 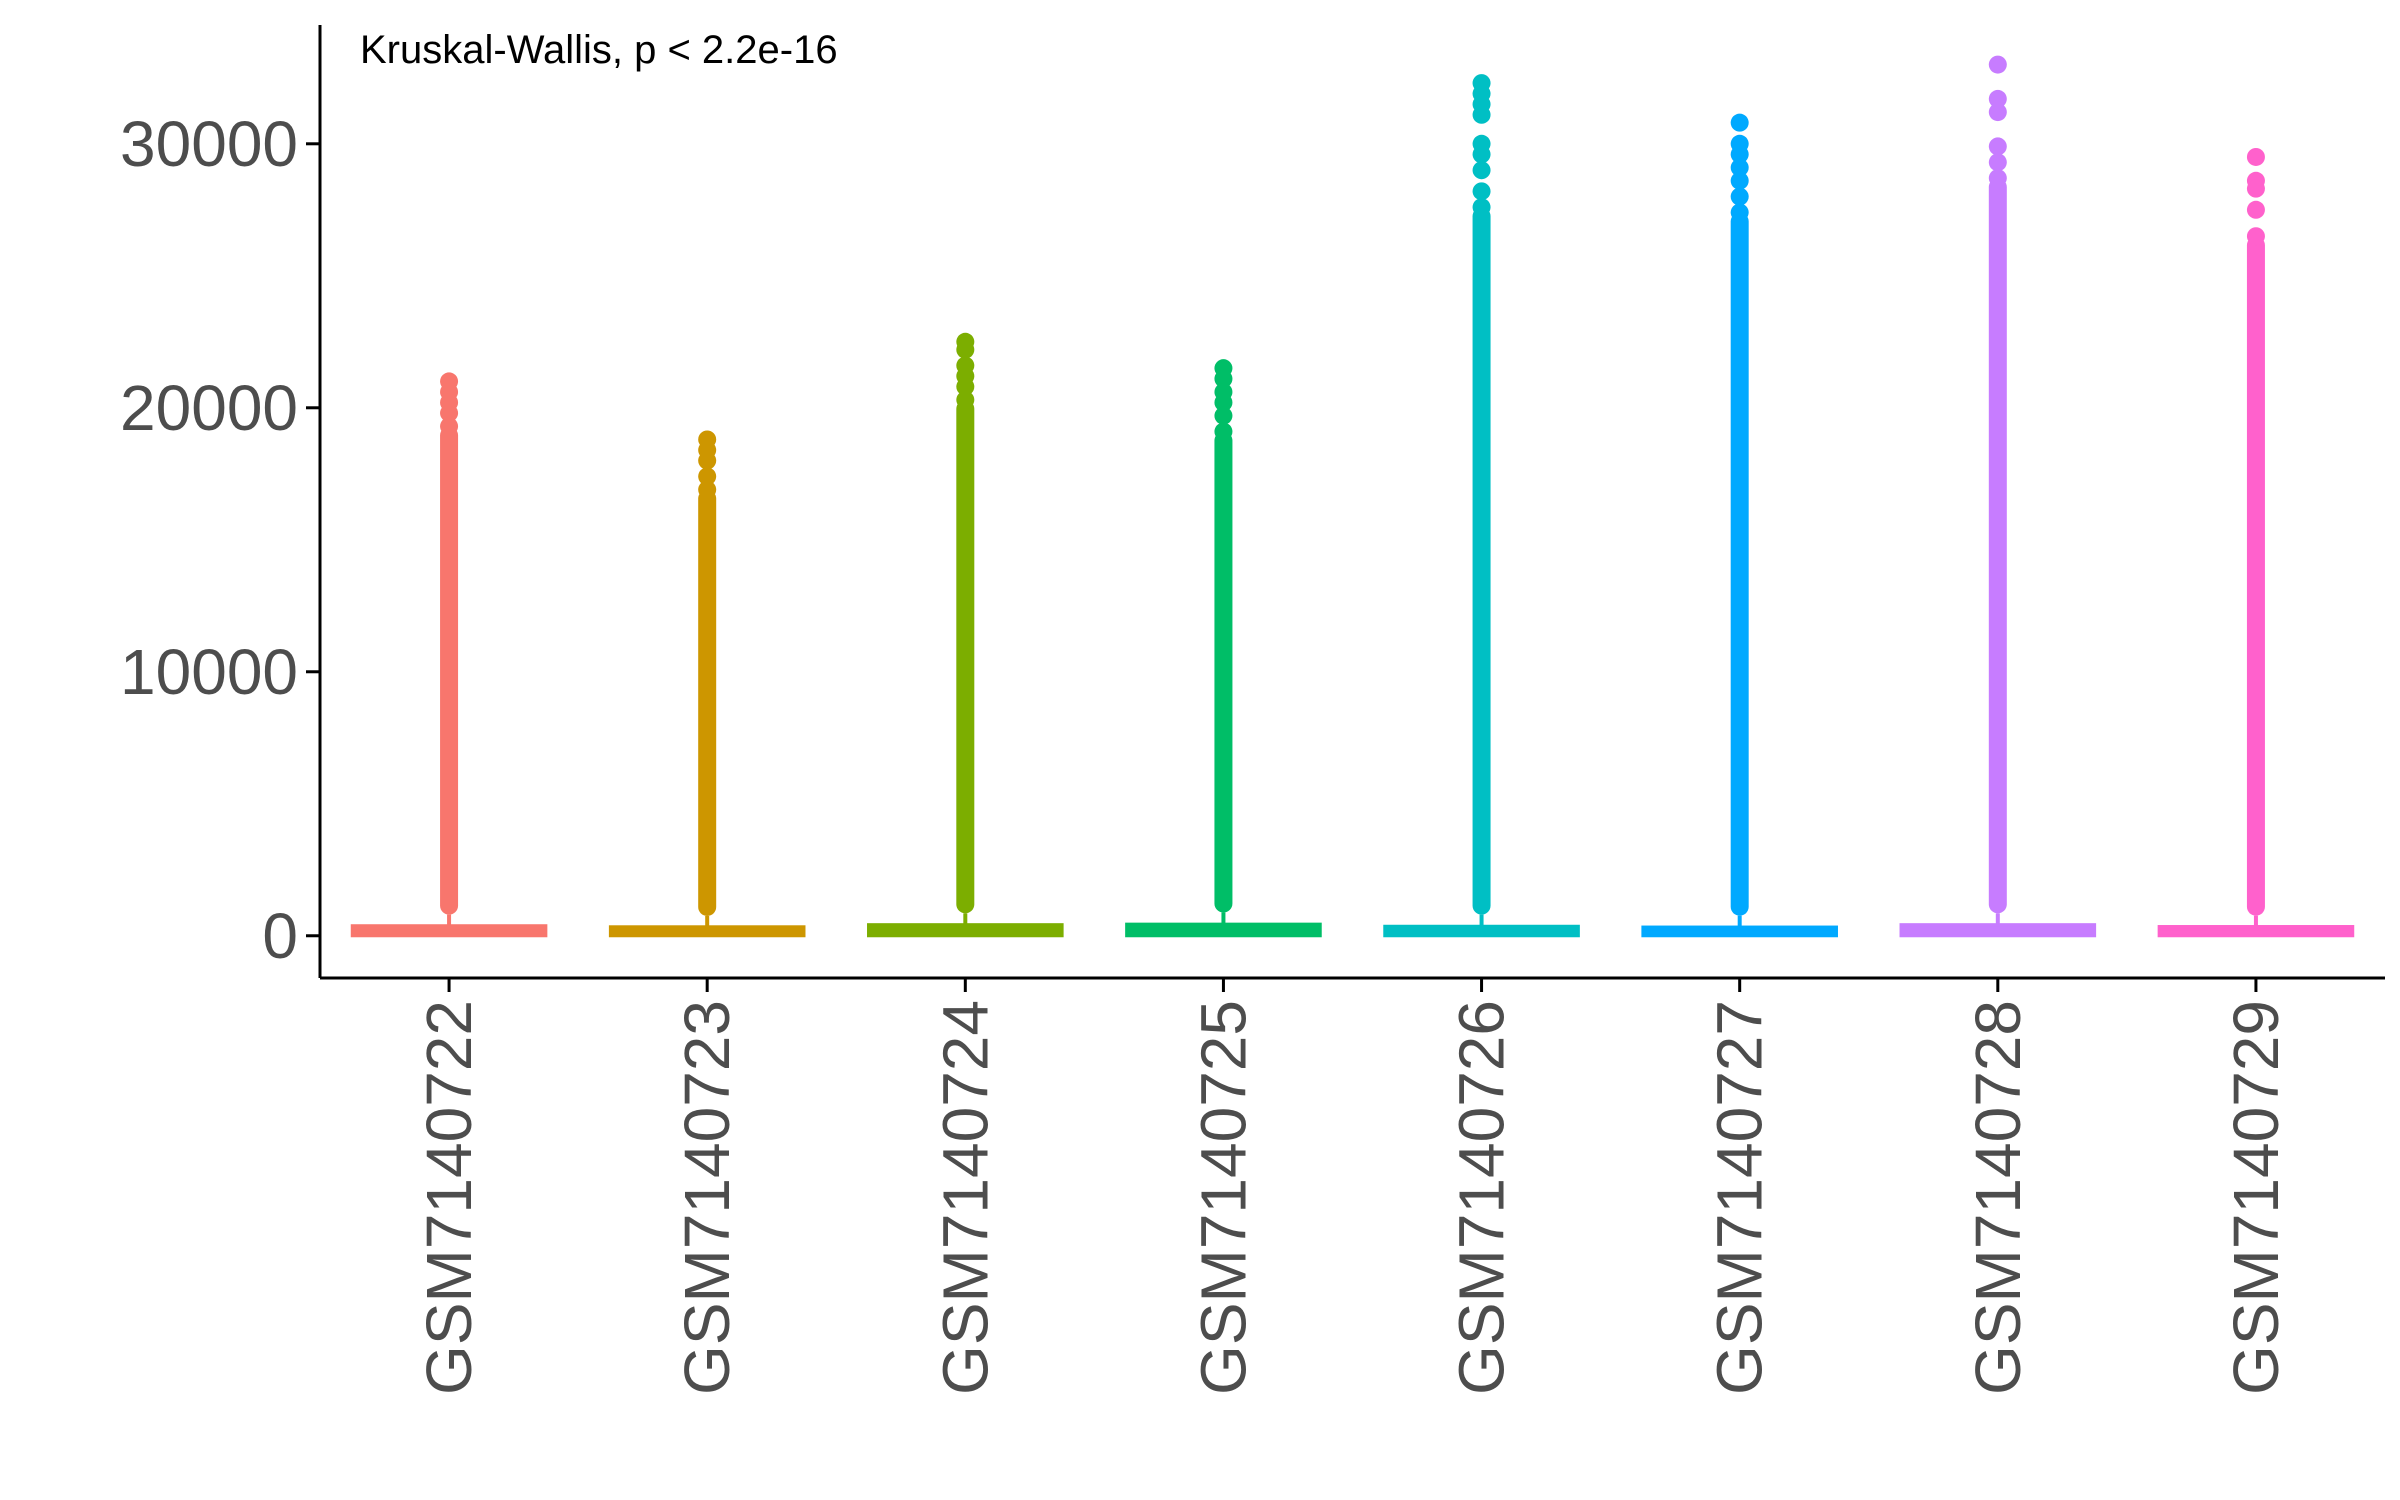 What do you see at coordinates (2256, 1197) in the screenshot?
I see `x-tick-label: GSM7140729` at bounding box center [2256, 1197].